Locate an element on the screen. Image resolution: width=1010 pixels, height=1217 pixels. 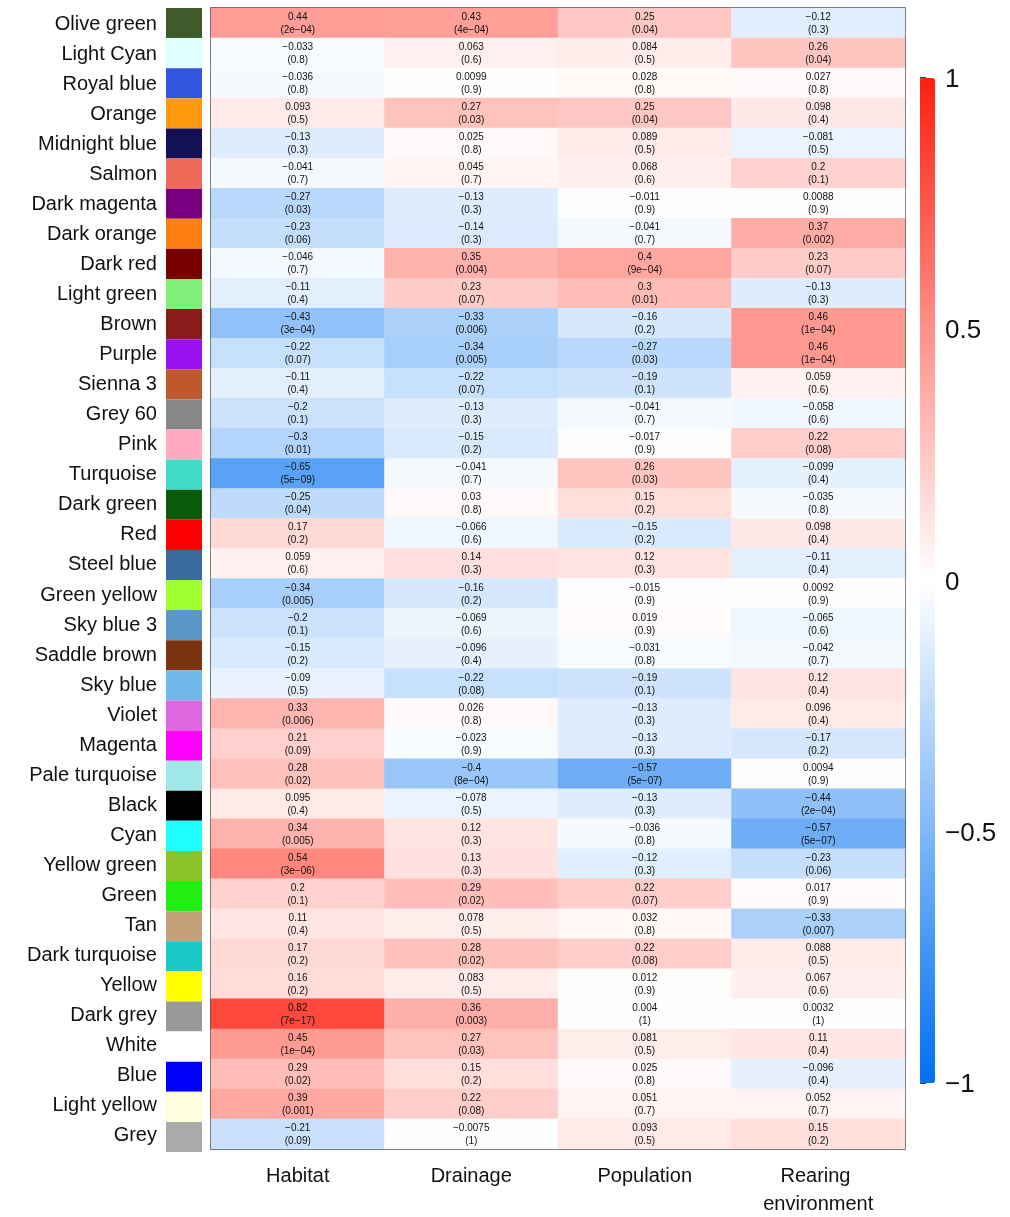
data-label: 0.26 (0.03) is located at coordinates (644, 473).